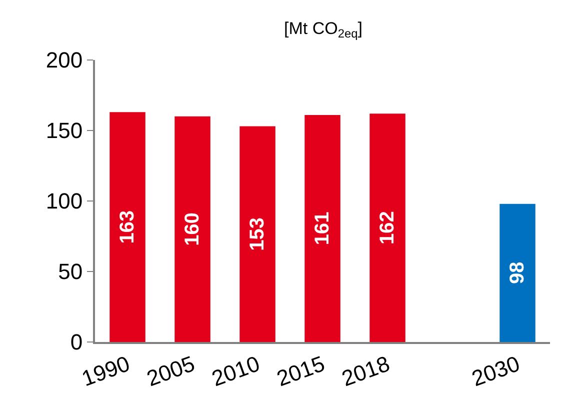 This screenshot has height=407, width=575. I want to click on x-tick-label: 2015, so click(300, 371).